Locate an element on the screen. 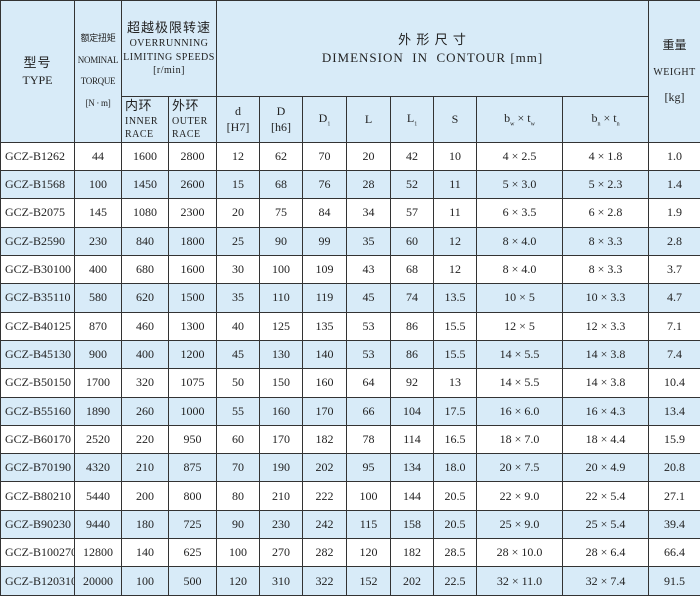 This screenshot has height=596, width=700. table-cell: 11 is located at coordinates (455, 184).